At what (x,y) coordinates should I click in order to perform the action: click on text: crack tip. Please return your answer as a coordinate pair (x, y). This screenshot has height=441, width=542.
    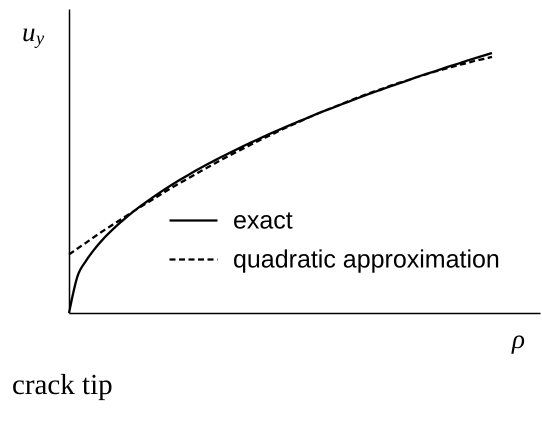
    Looking at the image, I should click on (62, 385).